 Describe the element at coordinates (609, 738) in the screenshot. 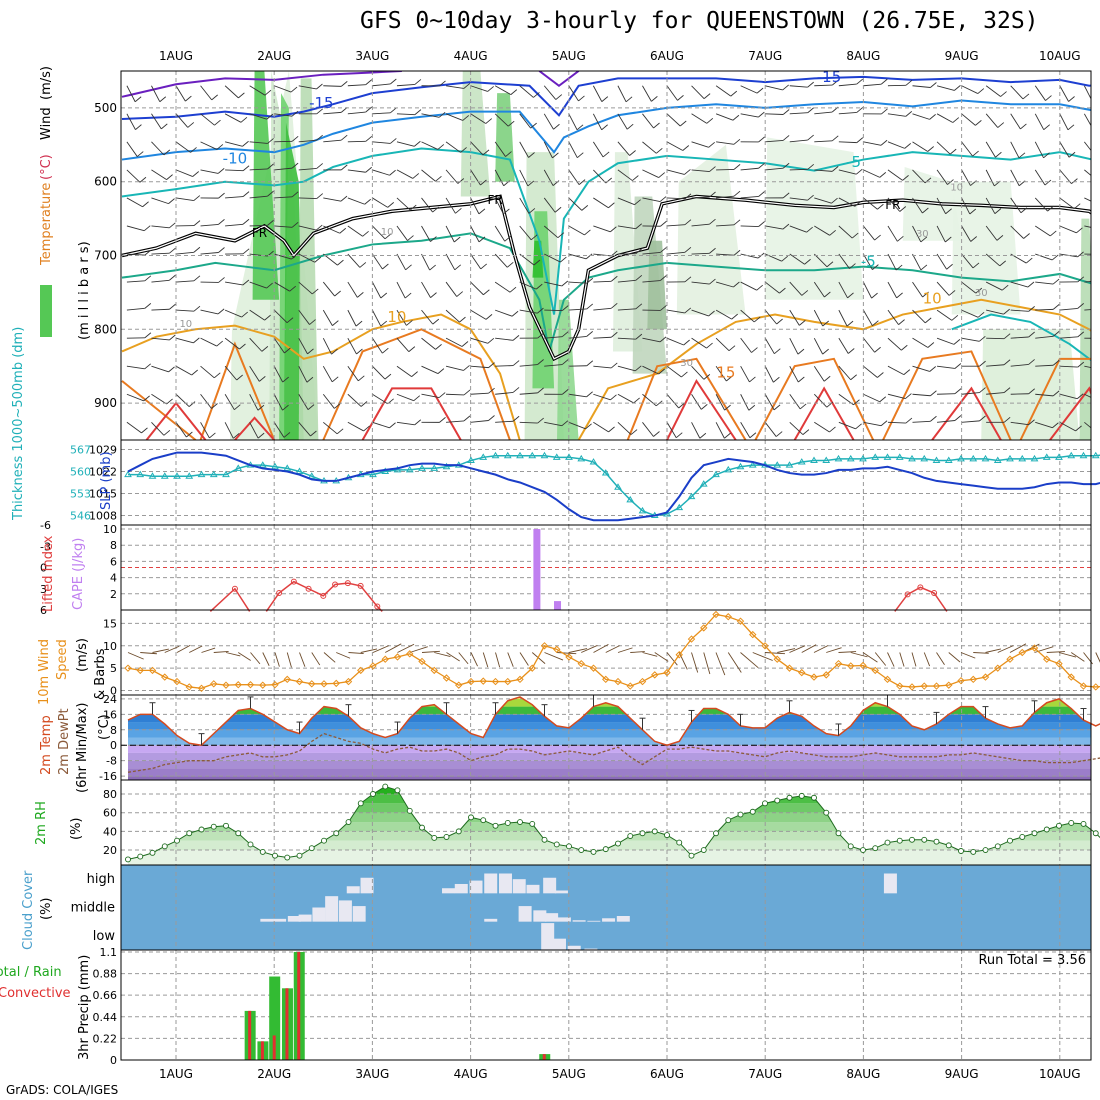

I see `temp-fill-layer` at that location.